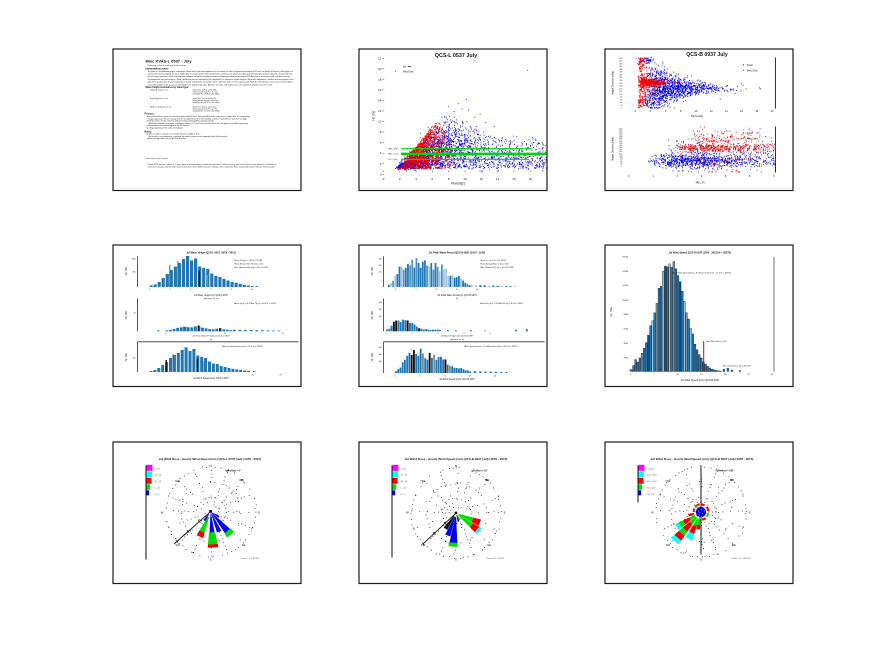 This screenshot has width=875, height=656. Describe the element at coordinates (250, 558) in the screenshot. I see `svg-text: Counts: N = 29784` at that location.